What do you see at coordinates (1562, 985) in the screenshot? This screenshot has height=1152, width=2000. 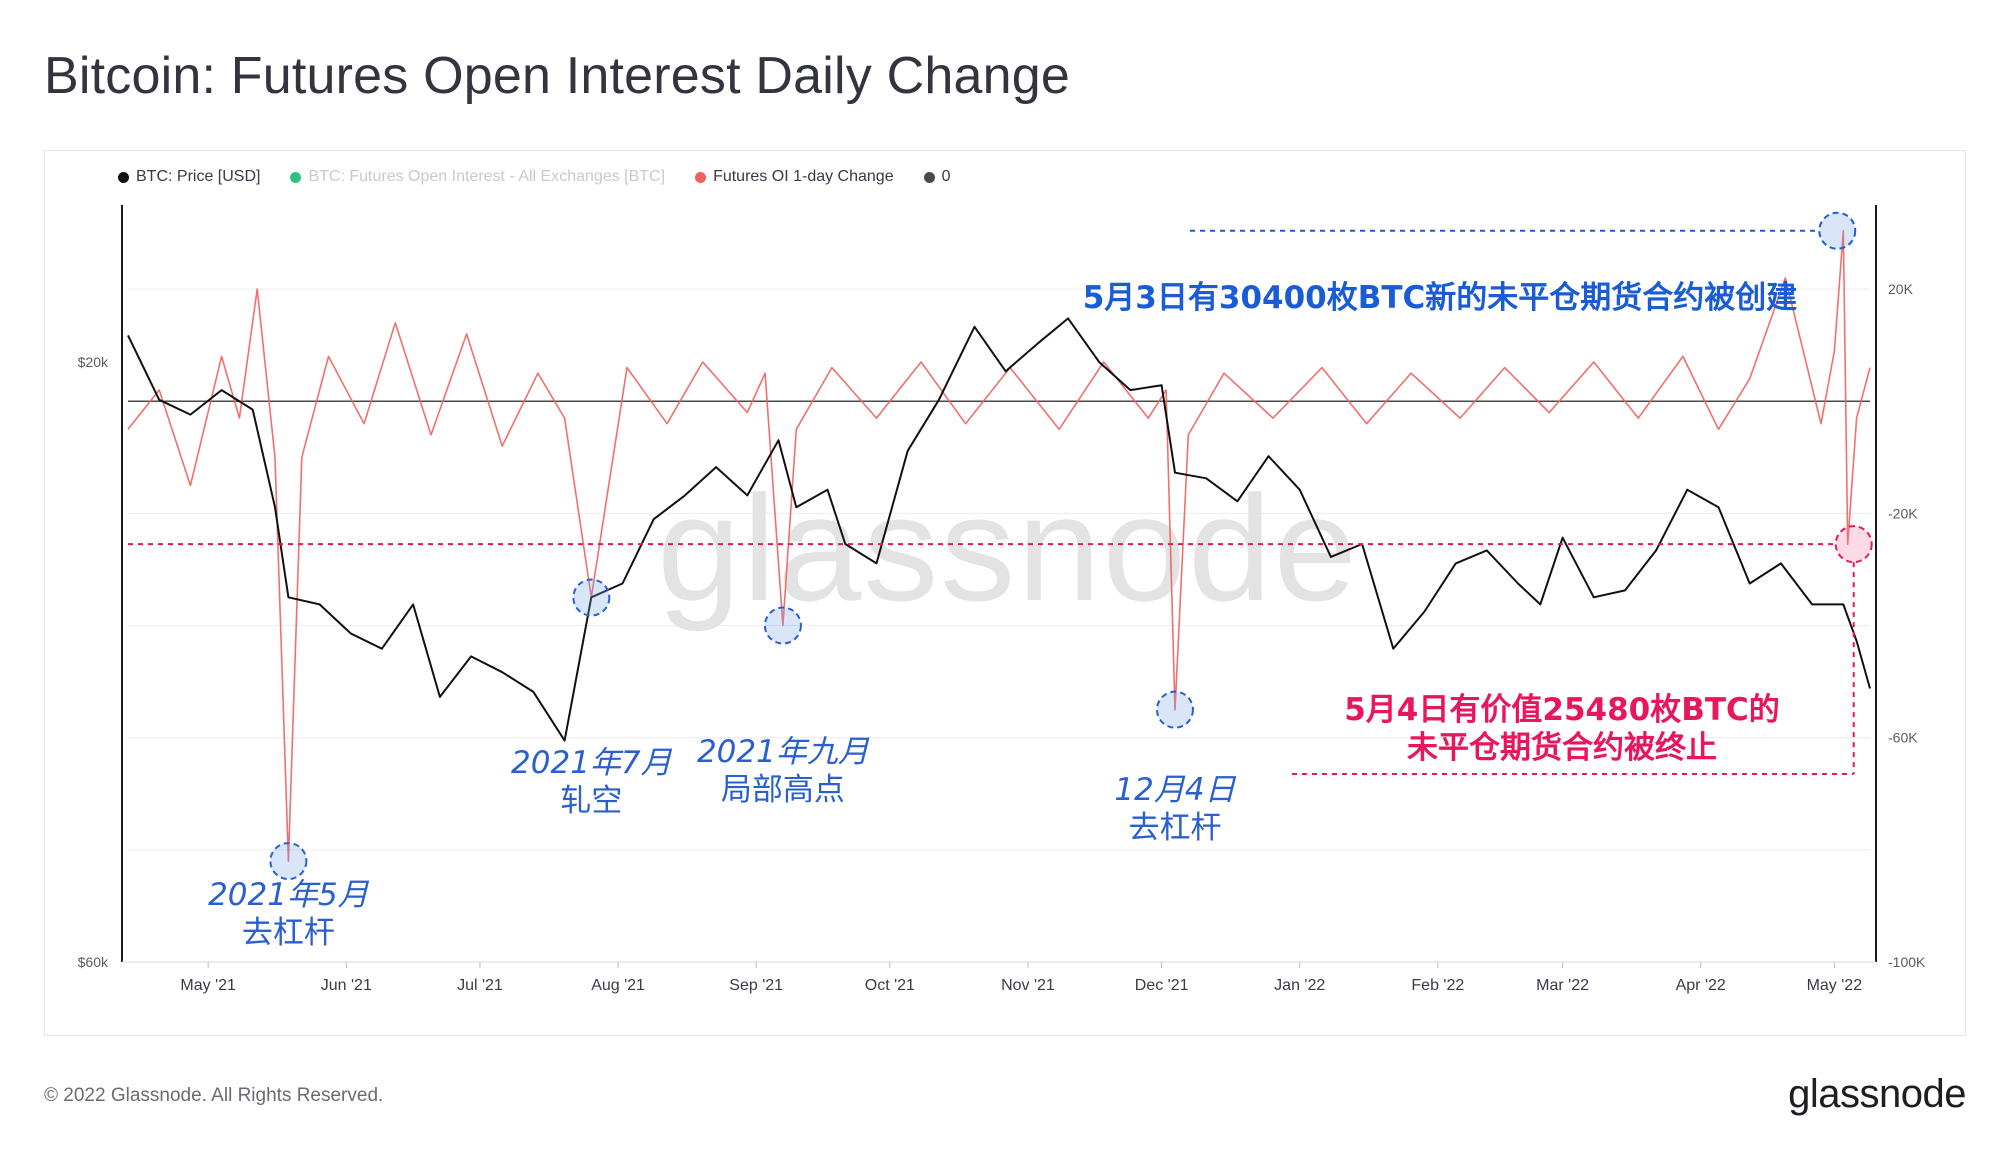 I see `x-tick-label: Mar '22` at bounding box center [1562, 985].